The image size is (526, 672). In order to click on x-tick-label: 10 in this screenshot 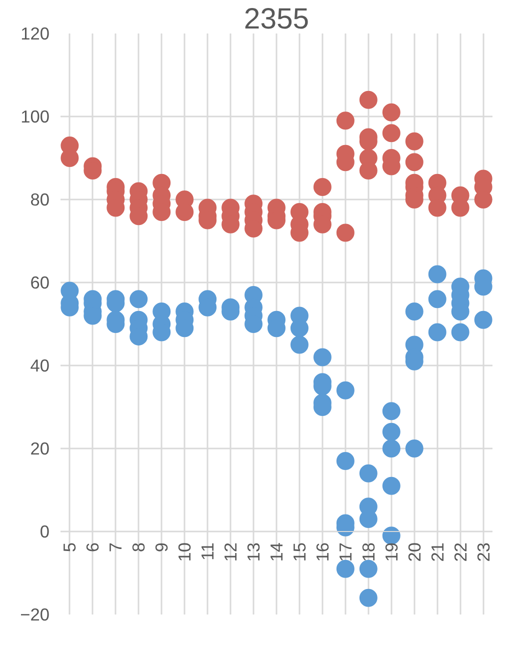, I will do `click(184, 552)`.